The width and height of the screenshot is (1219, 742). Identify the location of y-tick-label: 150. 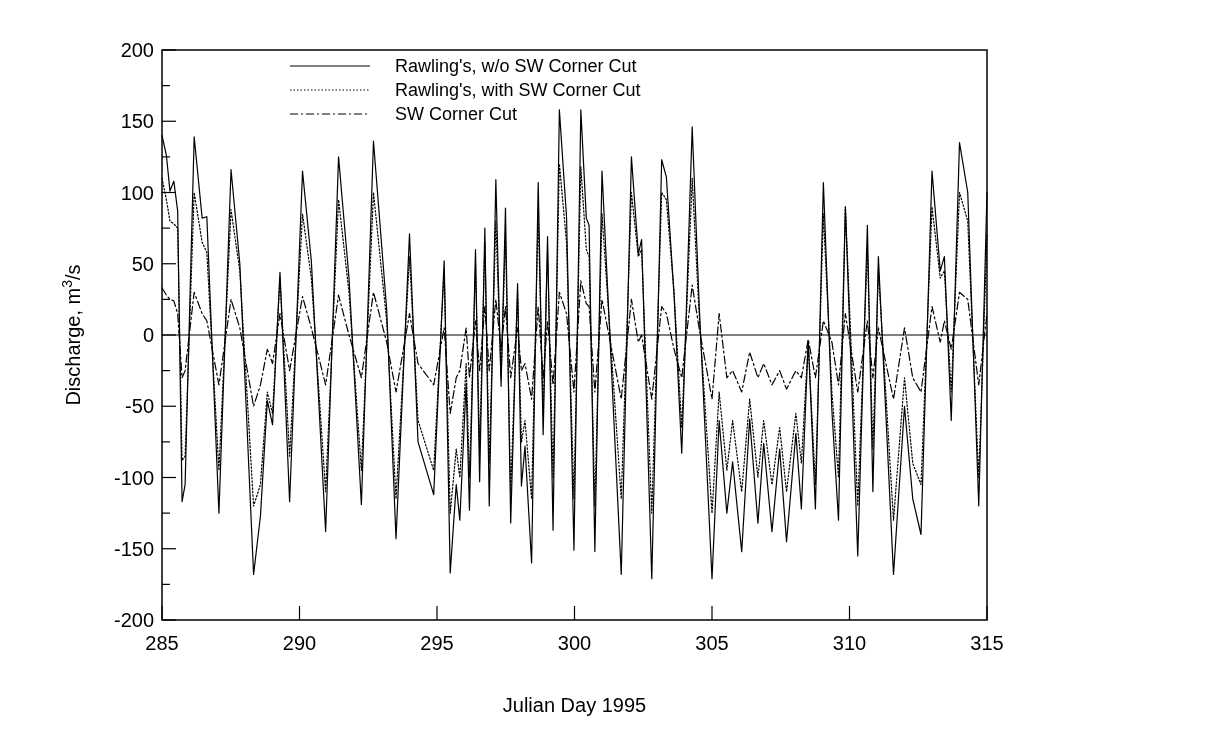
(137, 121).